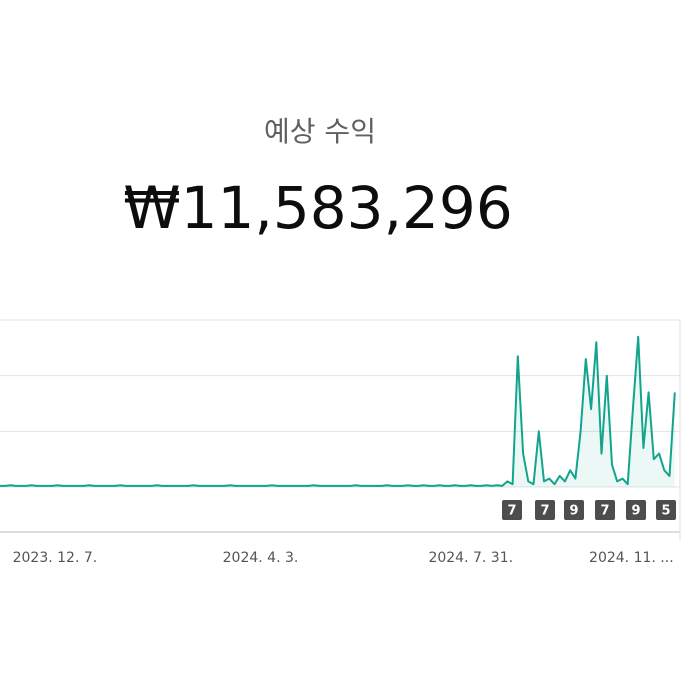 The image size is (700, 700). What do you see at coordinates (55, 558) in the screenshot?
I see `x-tick-label: 2023. 12. 7.` at bounding box center [55, 558].